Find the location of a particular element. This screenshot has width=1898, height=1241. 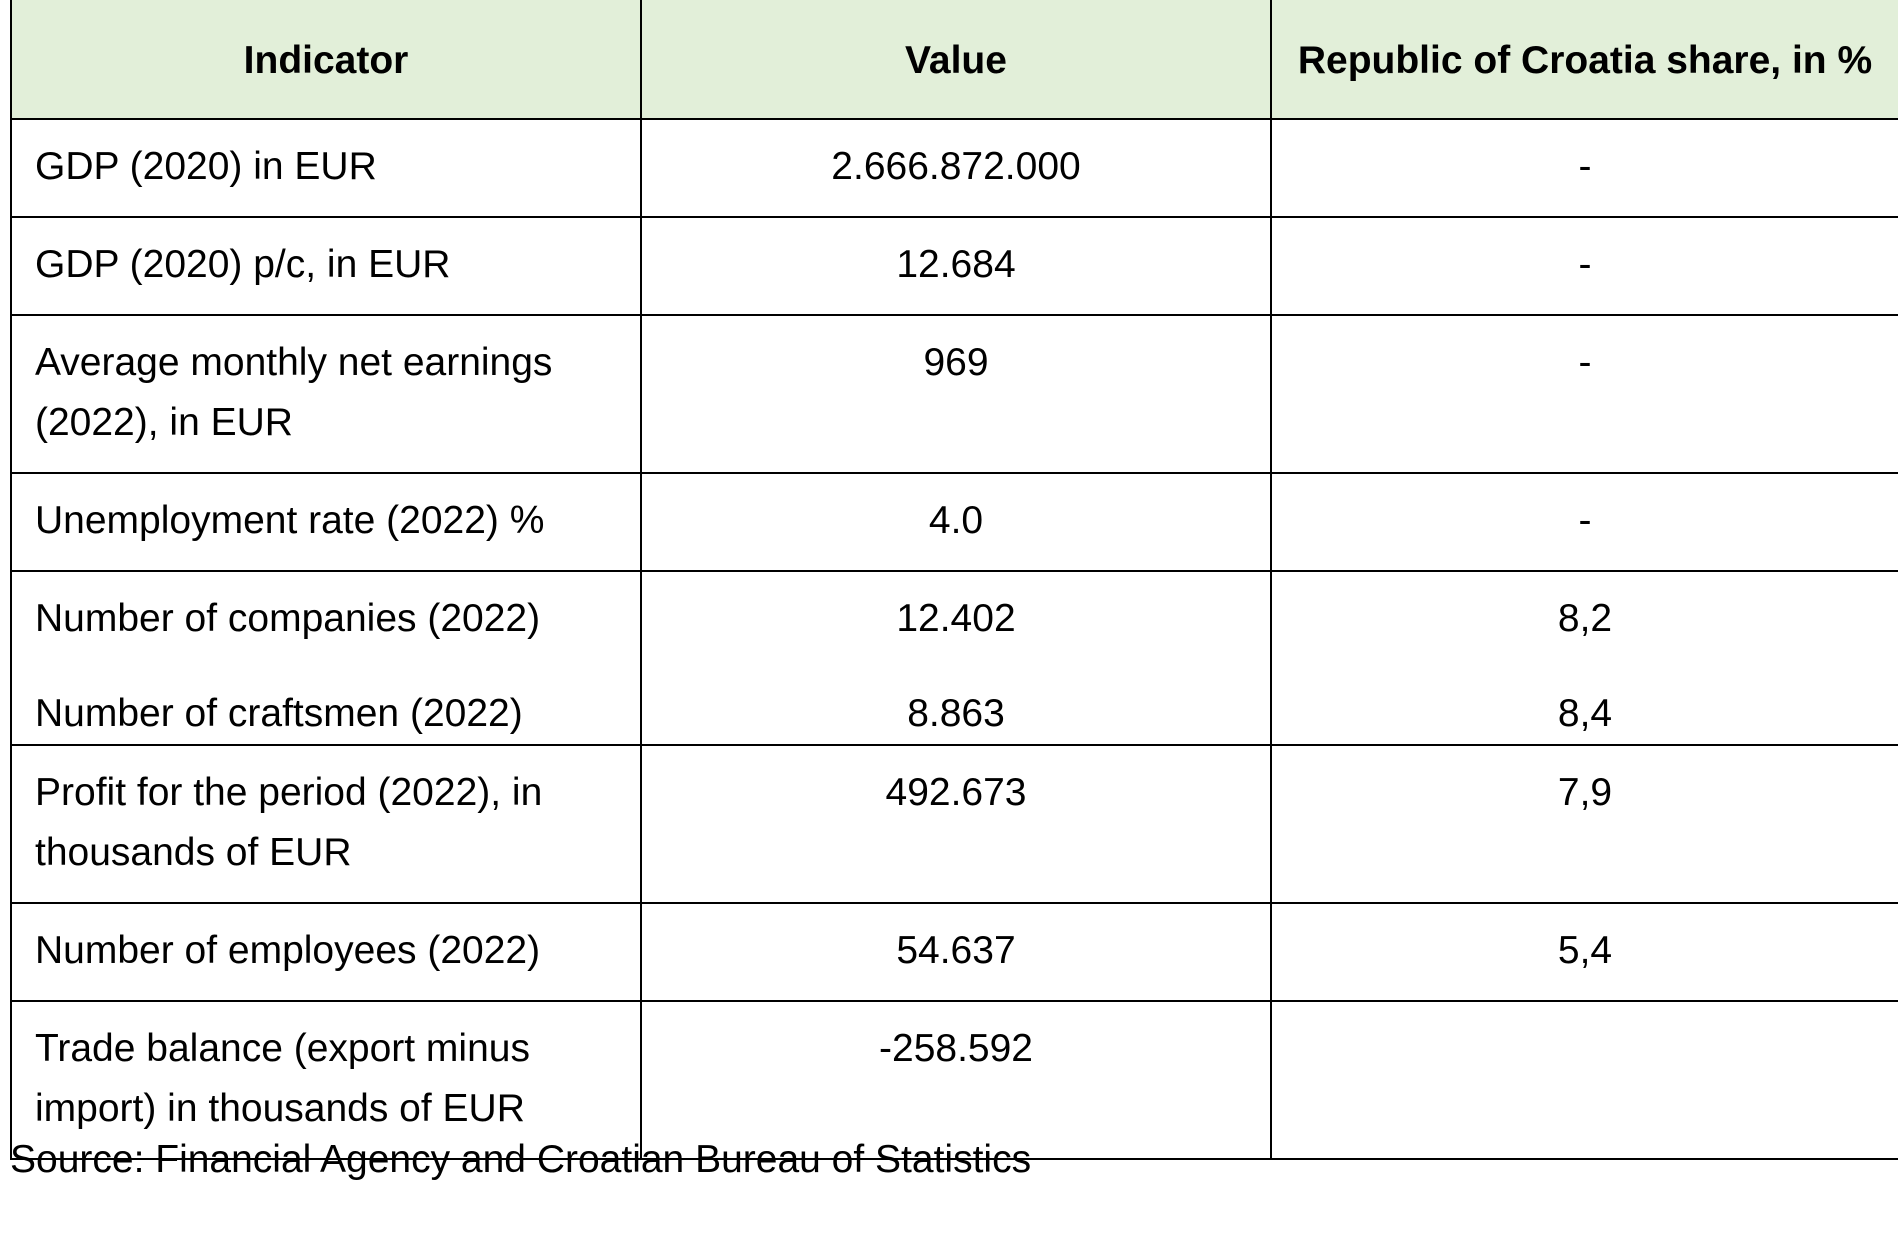

value-cell: 969 is located at coordinates (956, 394).